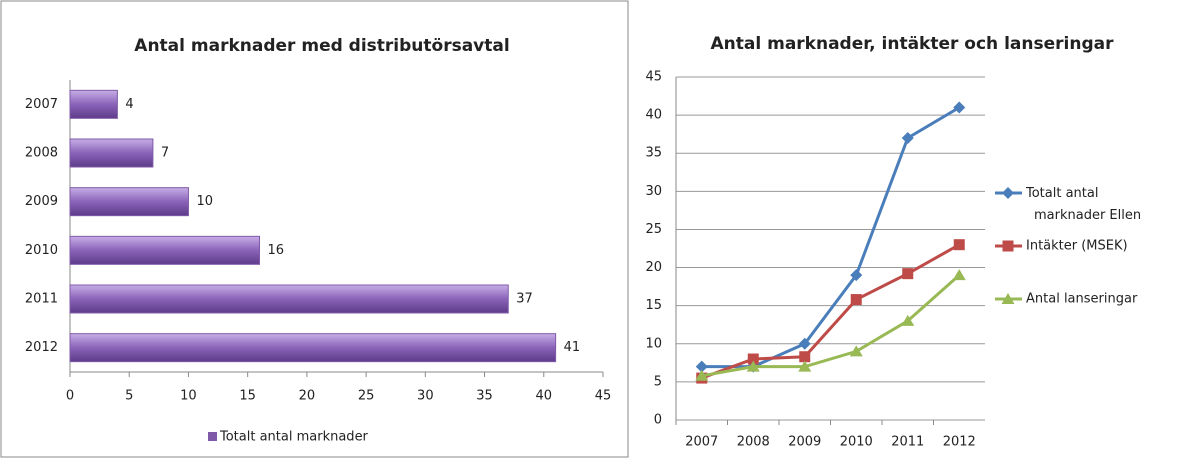  Describe the element at coordinates (294, 437) in the screenshot. I see `legend-label: Totalt antal marknader` at that location.